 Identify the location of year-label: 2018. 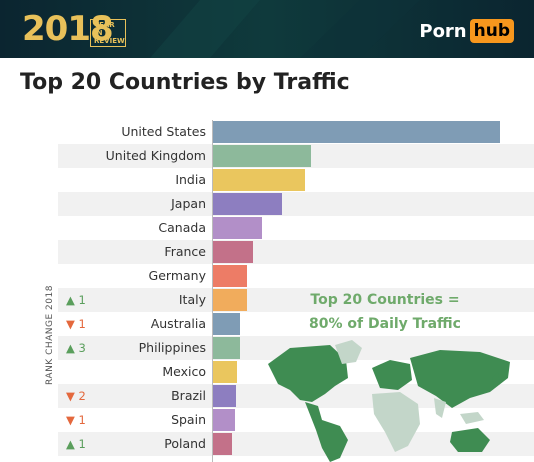
(68, 29).